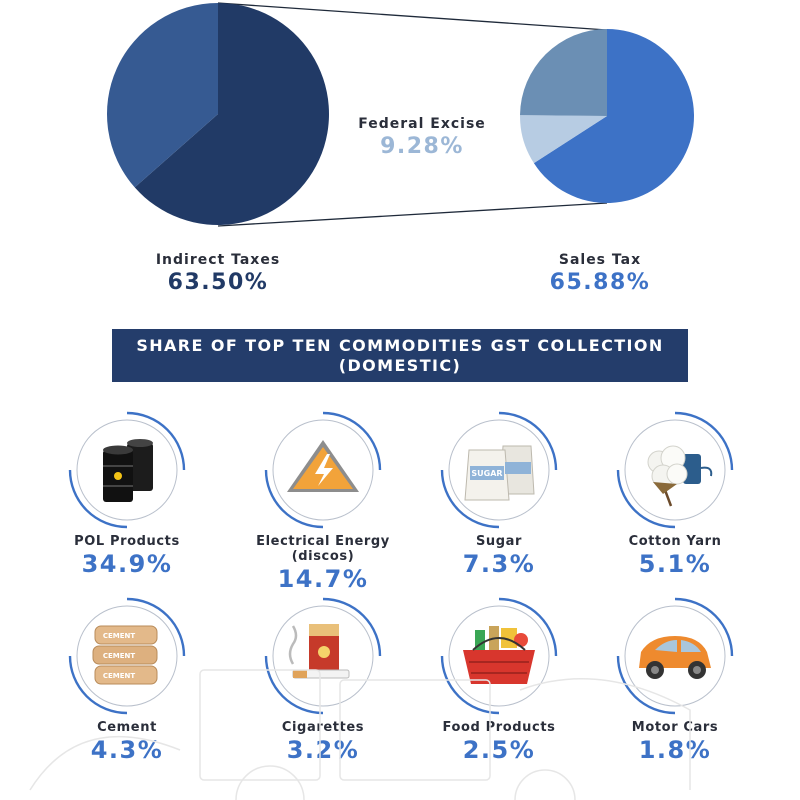 Image resolution: width=800 pixels, height=800 pixels. I want to click on sugar-sack-label: SUGAR, so click(486, 473).